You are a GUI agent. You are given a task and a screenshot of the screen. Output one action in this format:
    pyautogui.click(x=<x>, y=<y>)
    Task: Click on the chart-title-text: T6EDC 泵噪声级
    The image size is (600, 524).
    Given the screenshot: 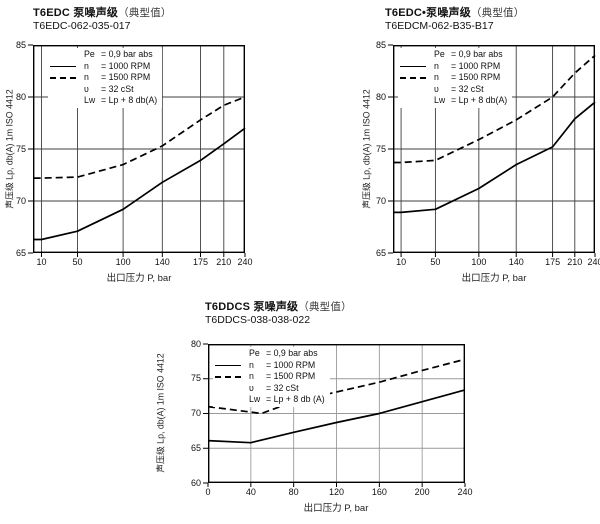 What is the action you would take?
    pyautogui.click(x=76, y=13)
    